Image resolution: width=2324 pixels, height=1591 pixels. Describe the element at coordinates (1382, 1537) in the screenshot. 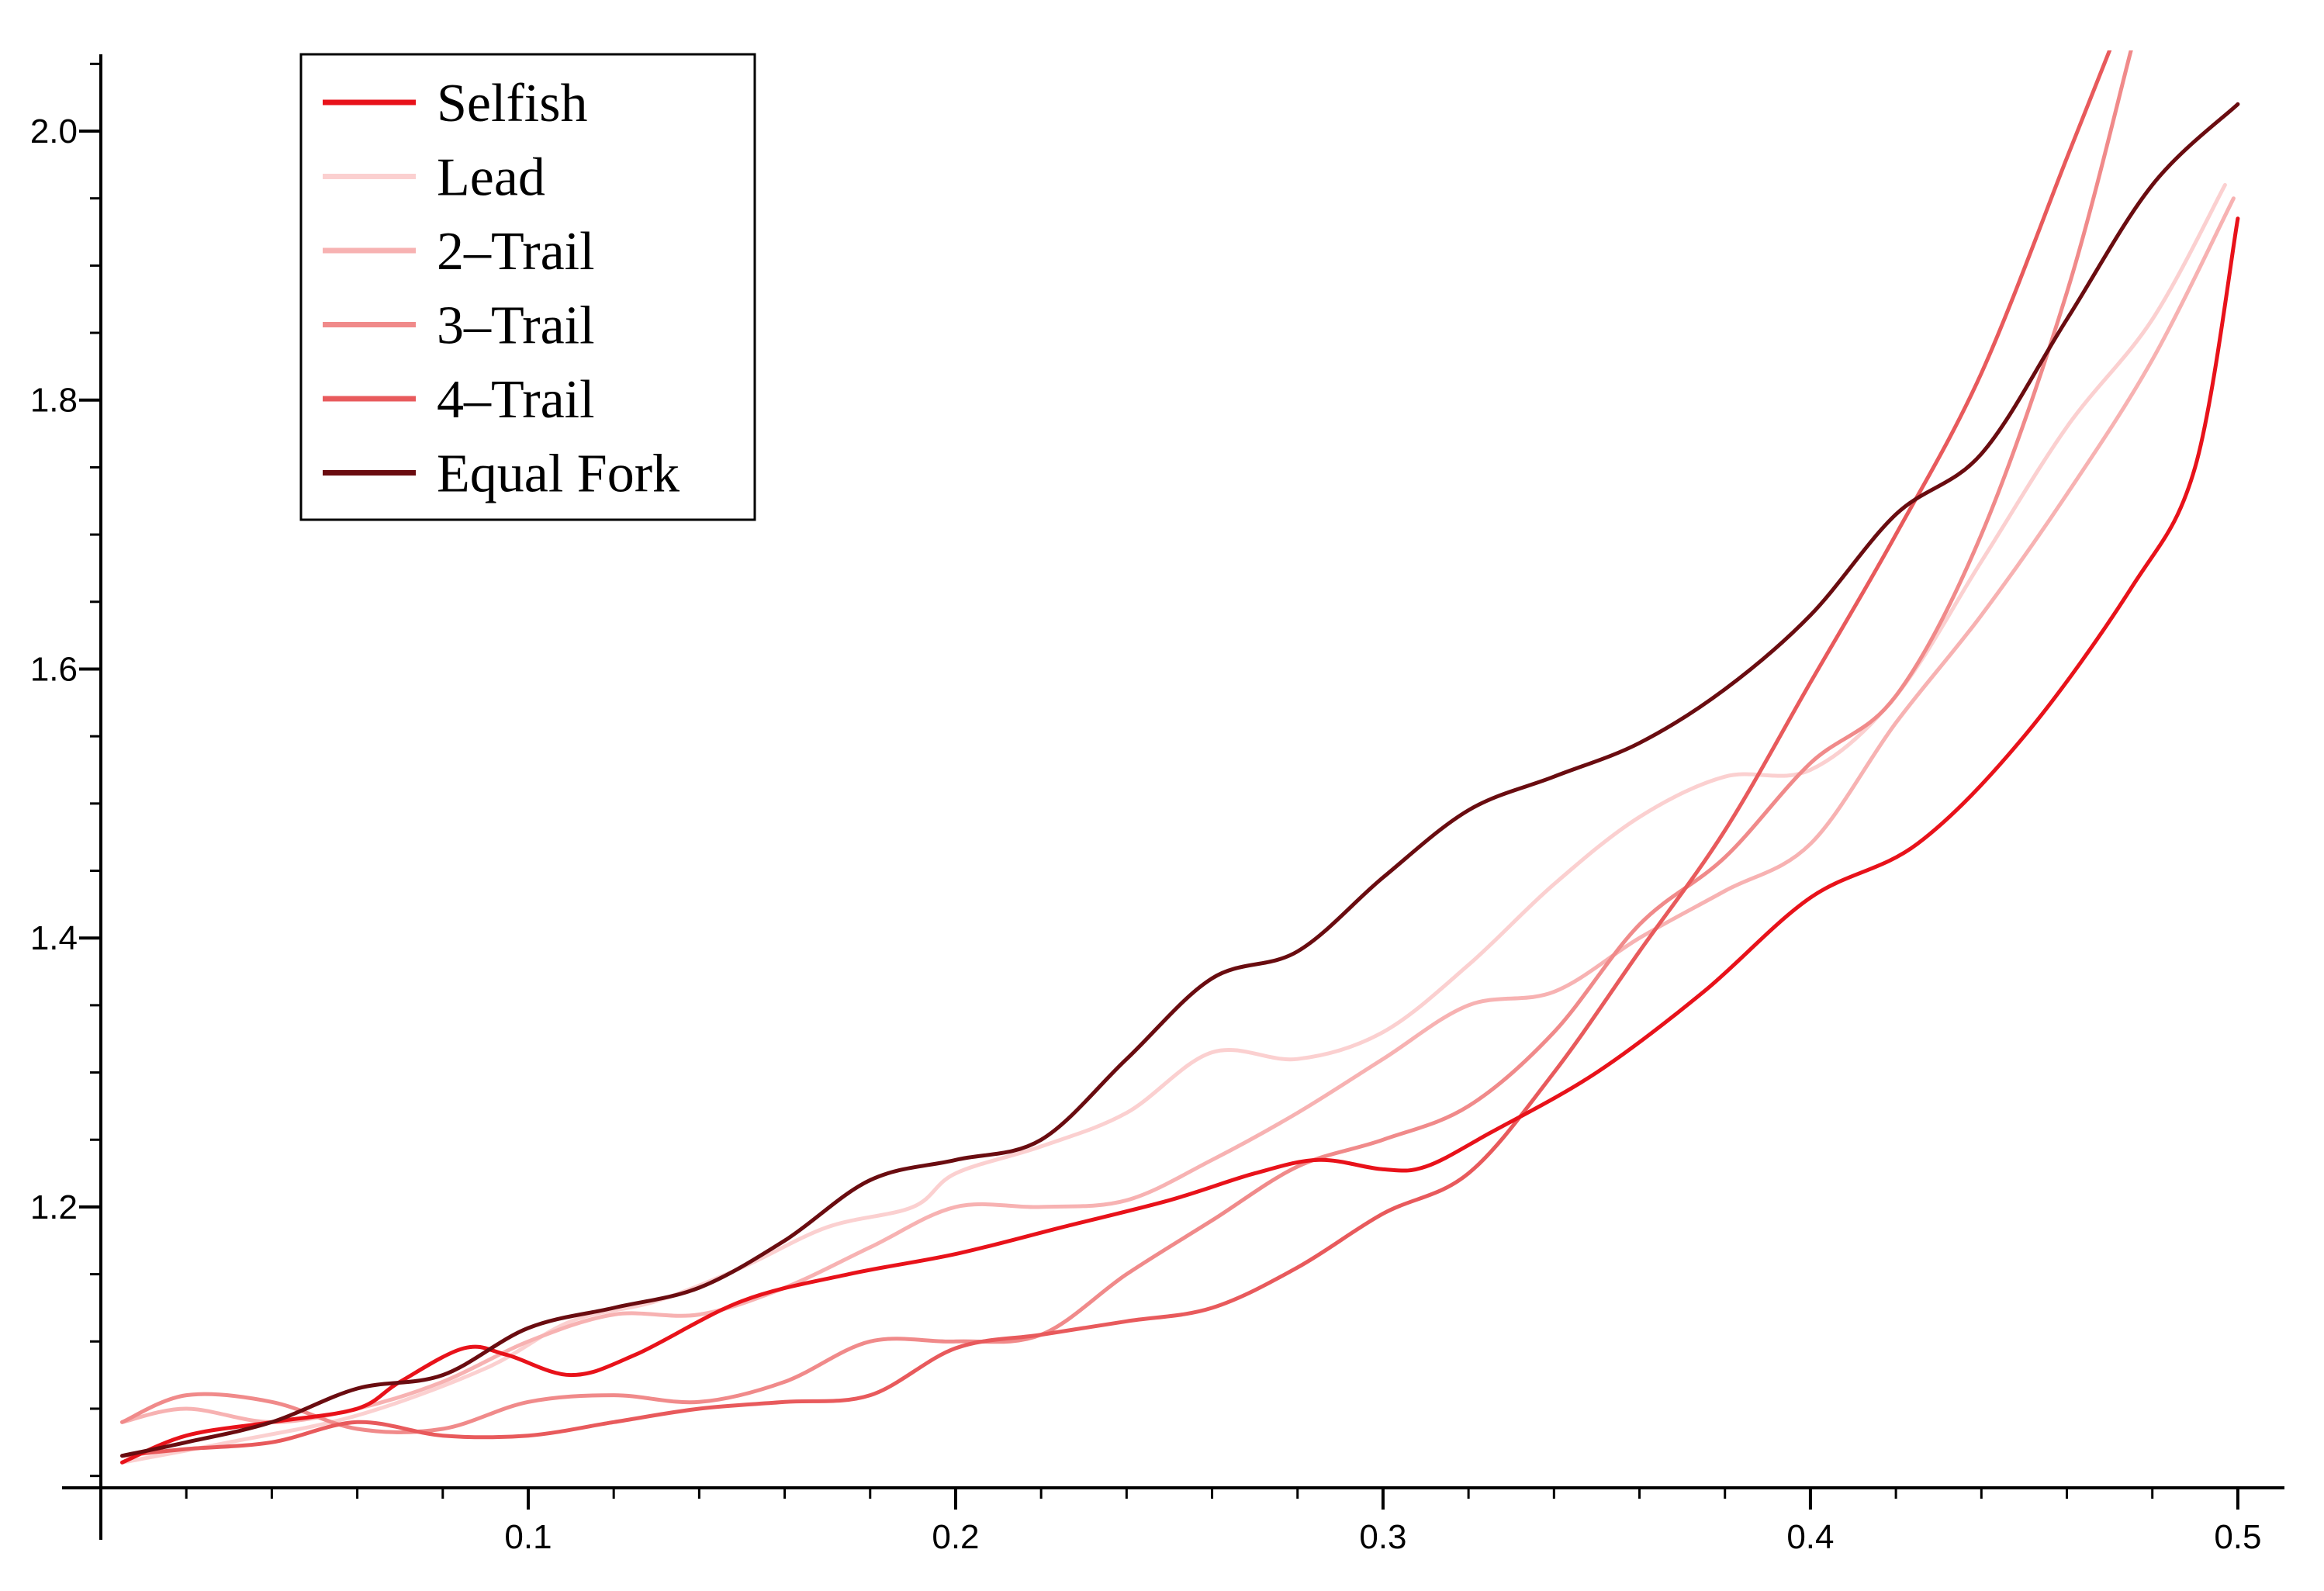

I see `x-tick-label: 0.3` at that location.